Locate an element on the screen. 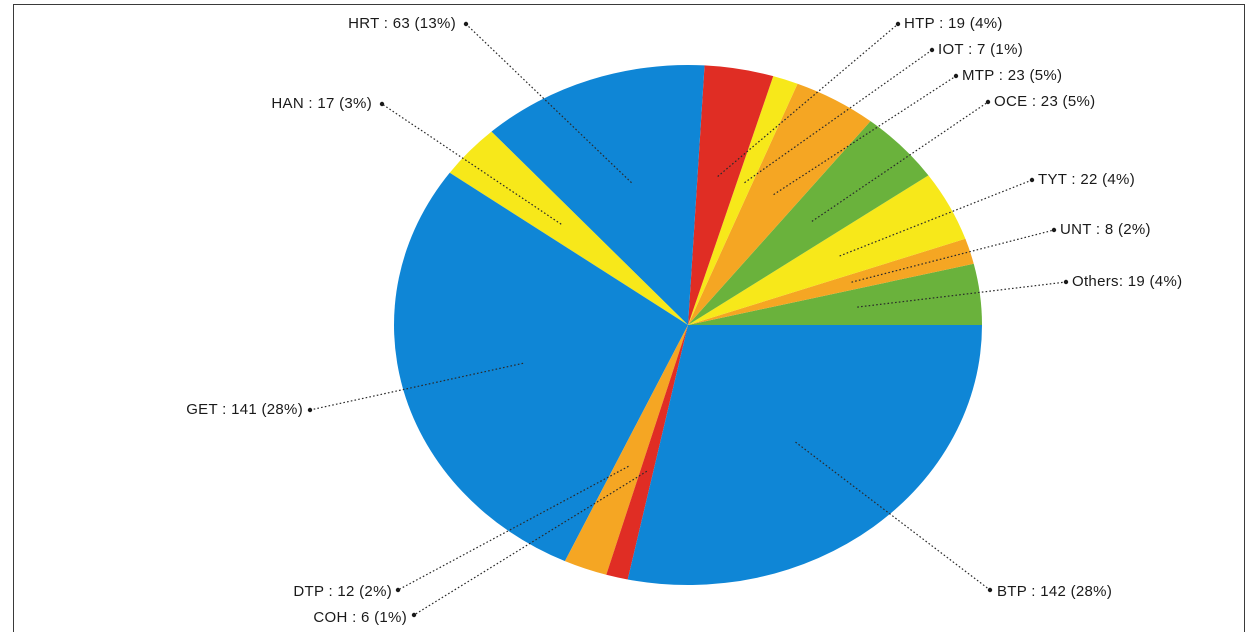  pie-slice-mtp is located at coordinates (779, 204).